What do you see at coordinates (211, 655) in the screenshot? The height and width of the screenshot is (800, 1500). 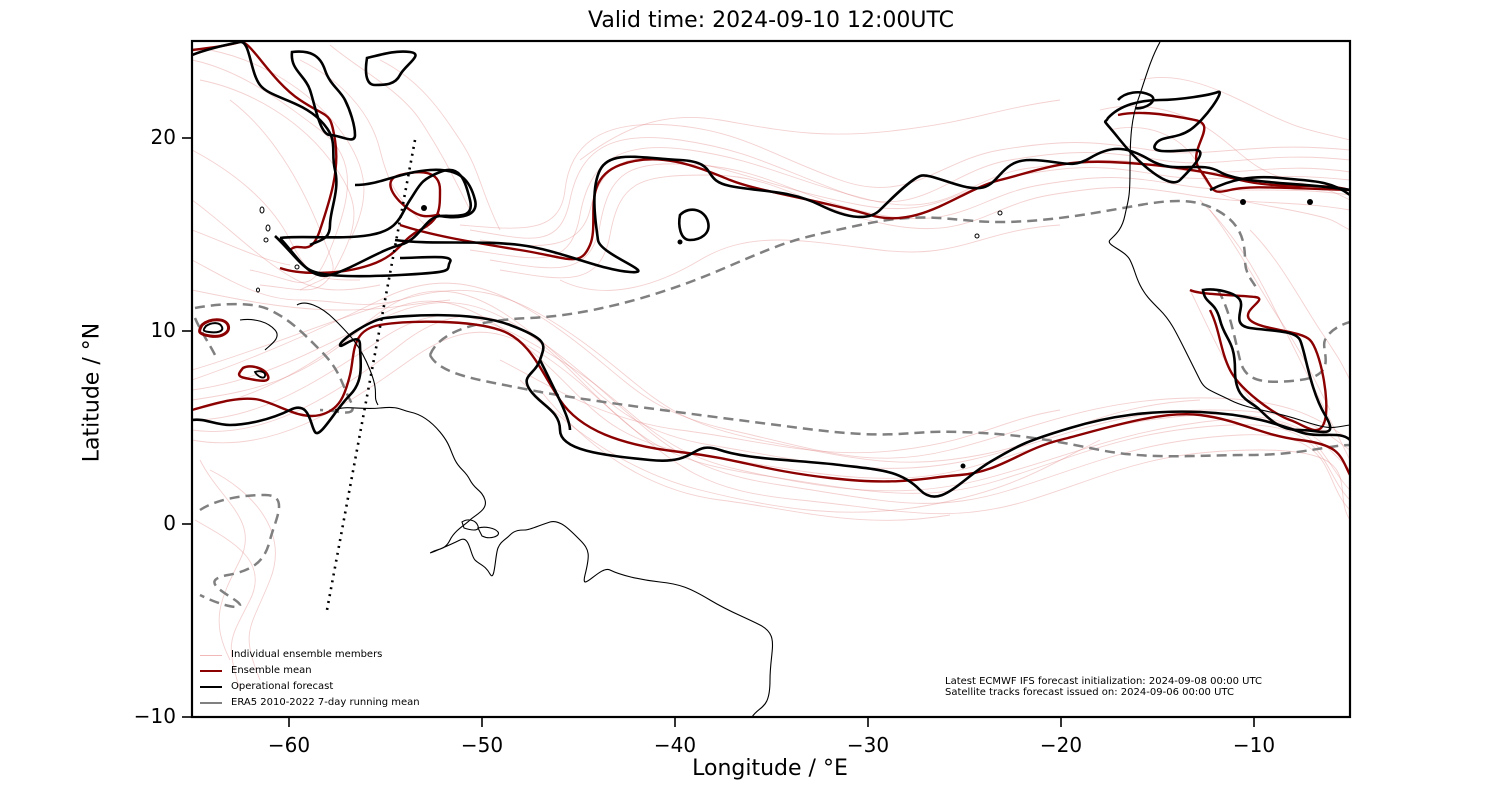 I see `legend-swatch-members` at bounding box center [211, 655].